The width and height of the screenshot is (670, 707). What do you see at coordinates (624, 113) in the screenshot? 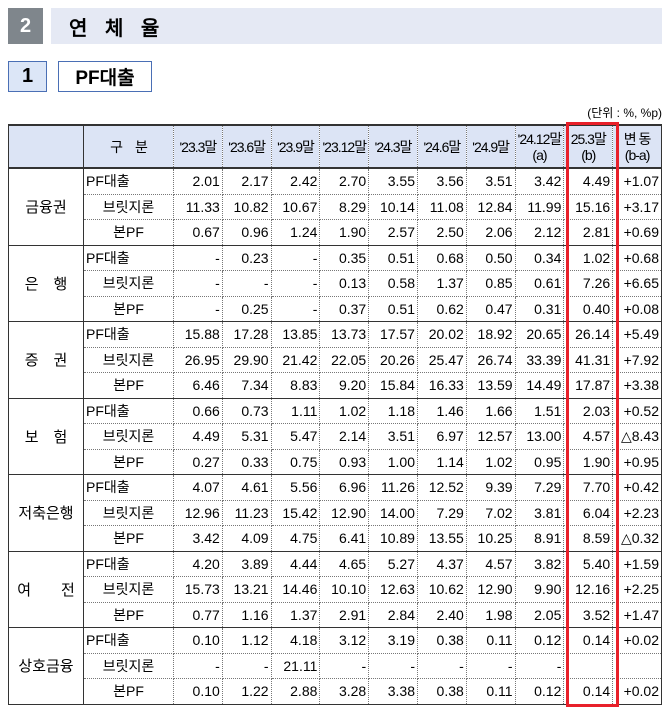
I see `unit-label: (단위 : %, %p)` at bounding box center [624, 113].